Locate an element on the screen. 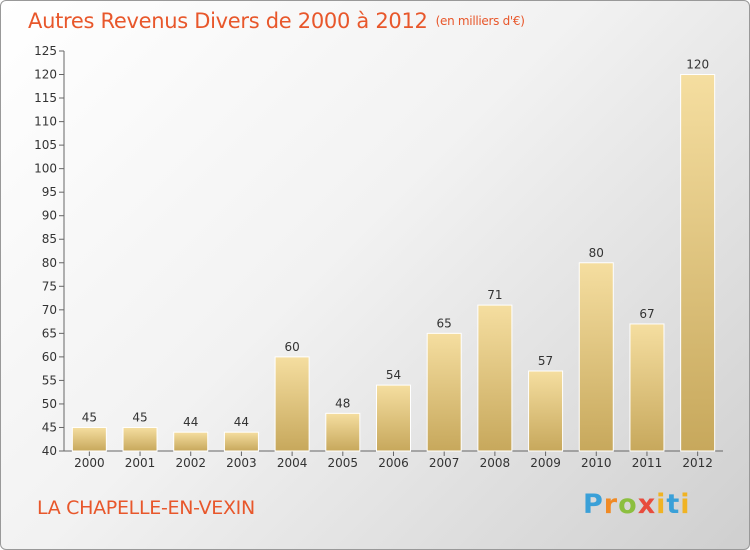  y-tick-label: 65 is located at coordinates (49, 333).